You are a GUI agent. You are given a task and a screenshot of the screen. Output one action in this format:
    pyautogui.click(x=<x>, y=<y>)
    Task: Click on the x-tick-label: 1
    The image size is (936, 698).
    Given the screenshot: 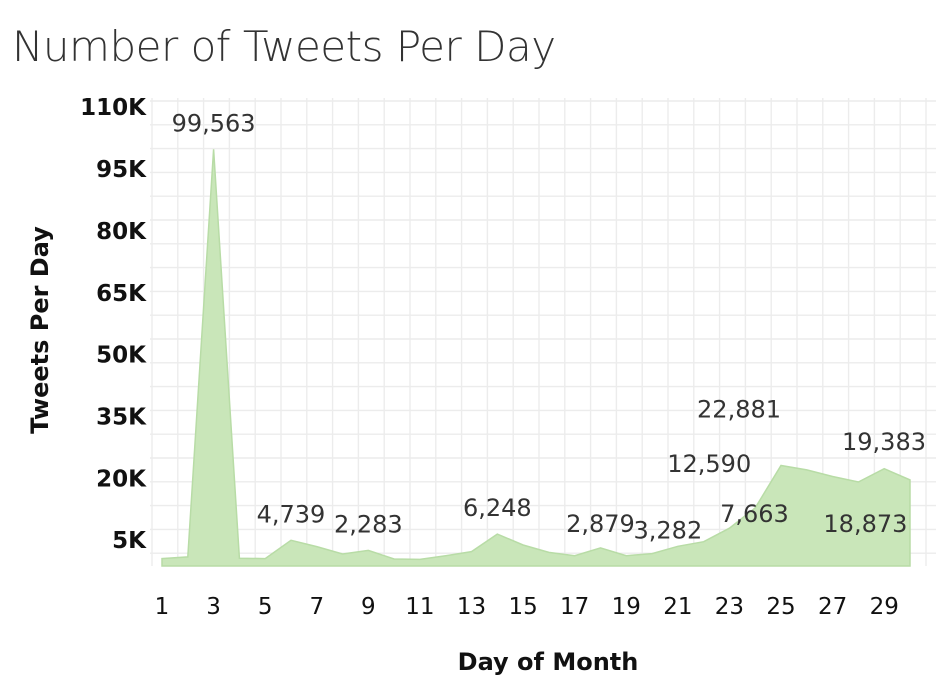 What is the action you would take?
    pyautogui.click(x=162, y=607)
    